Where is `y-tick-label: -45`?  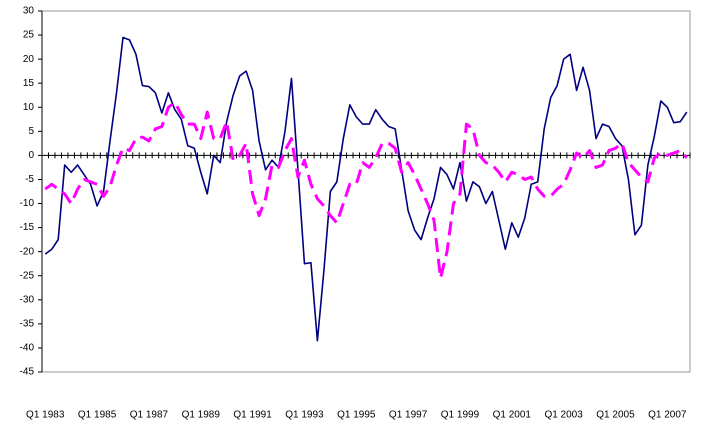
y-tick-label: -45 is located at coordinates (27, 372).